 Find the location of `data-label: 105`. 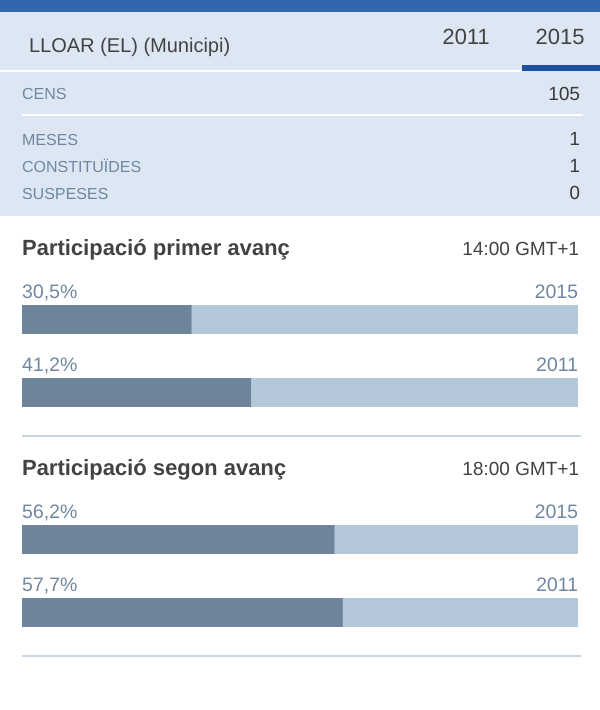

data-label: 105 is located at coordinates (564, 94).